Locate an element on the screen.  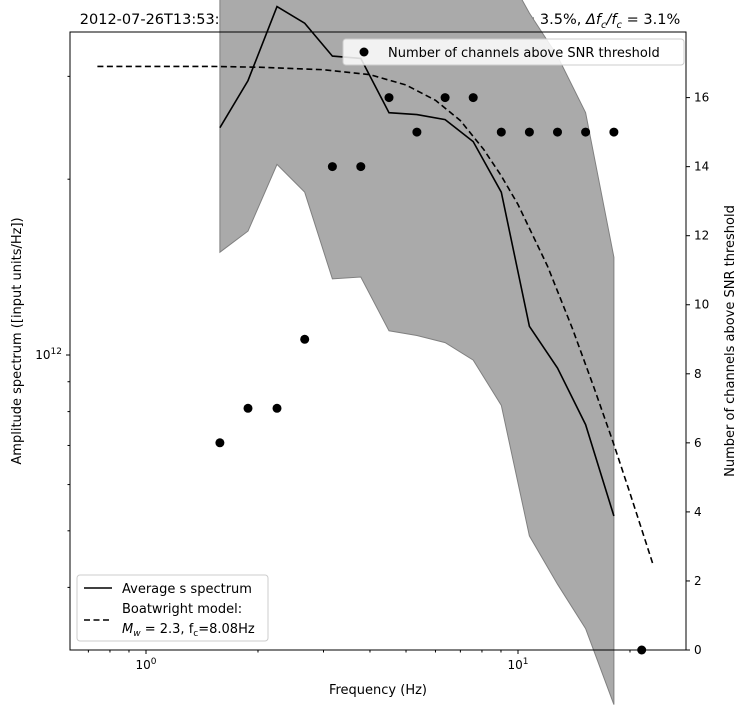
legend-boatwright-params: Mw = 2.3, fc=8.08Hz is located at coordinates (188, 630).